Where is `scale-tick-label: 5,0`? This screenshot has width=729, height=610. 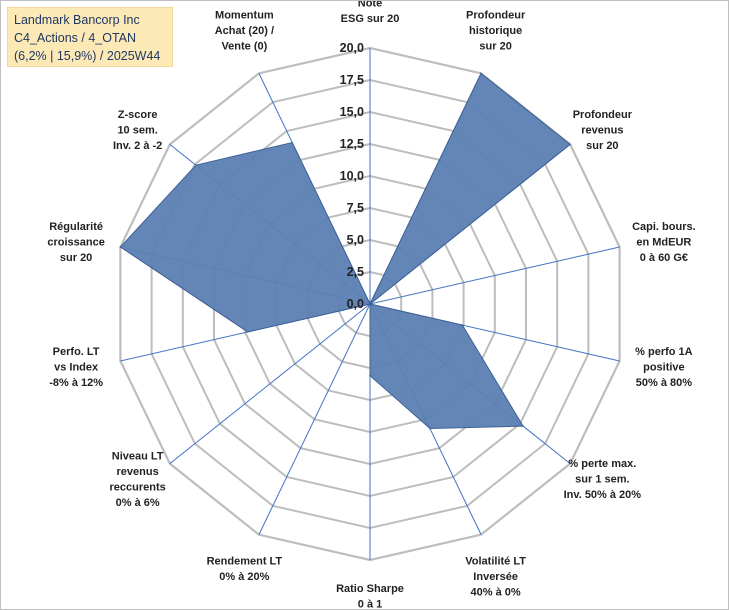
scale-tick-label: 5,0 is located at coordinates (355, 240).